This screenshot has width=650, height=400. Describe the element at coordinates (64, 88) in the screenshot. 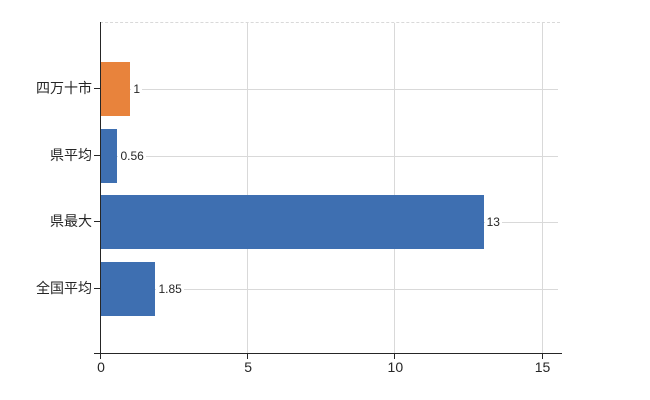

I see `category-label: 四万十市` at that location.